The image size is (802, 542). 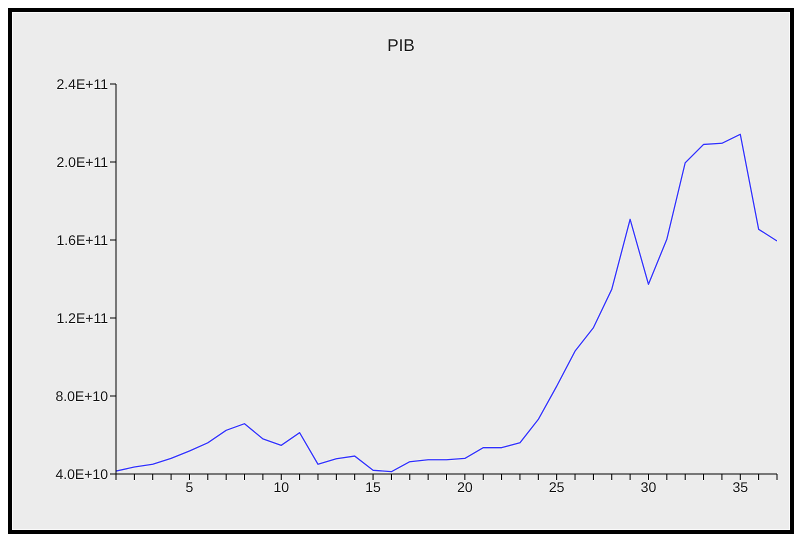 I want to click on x-tick-label: 30, so click(x=648, y=486).